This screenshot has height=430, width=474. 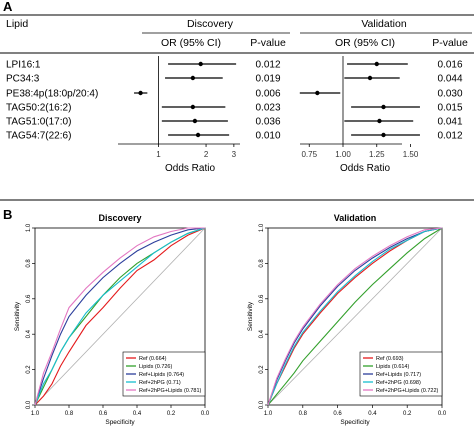 I want to click on discovery-or-ci-header: OR (95% CI), so click(x=191, y=43).